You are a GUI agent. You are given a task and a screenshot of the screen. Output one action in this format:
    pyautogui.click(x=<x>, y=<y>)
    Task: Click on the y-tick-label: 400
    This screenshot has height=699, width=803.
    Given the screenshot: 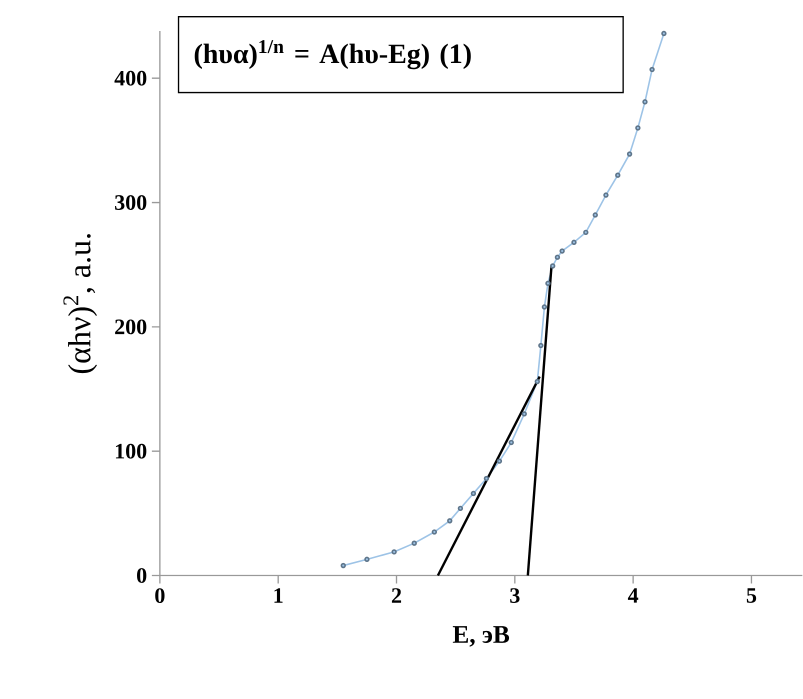 What is the action you would take?
    pyautogui.click(x=130, y=78)
    